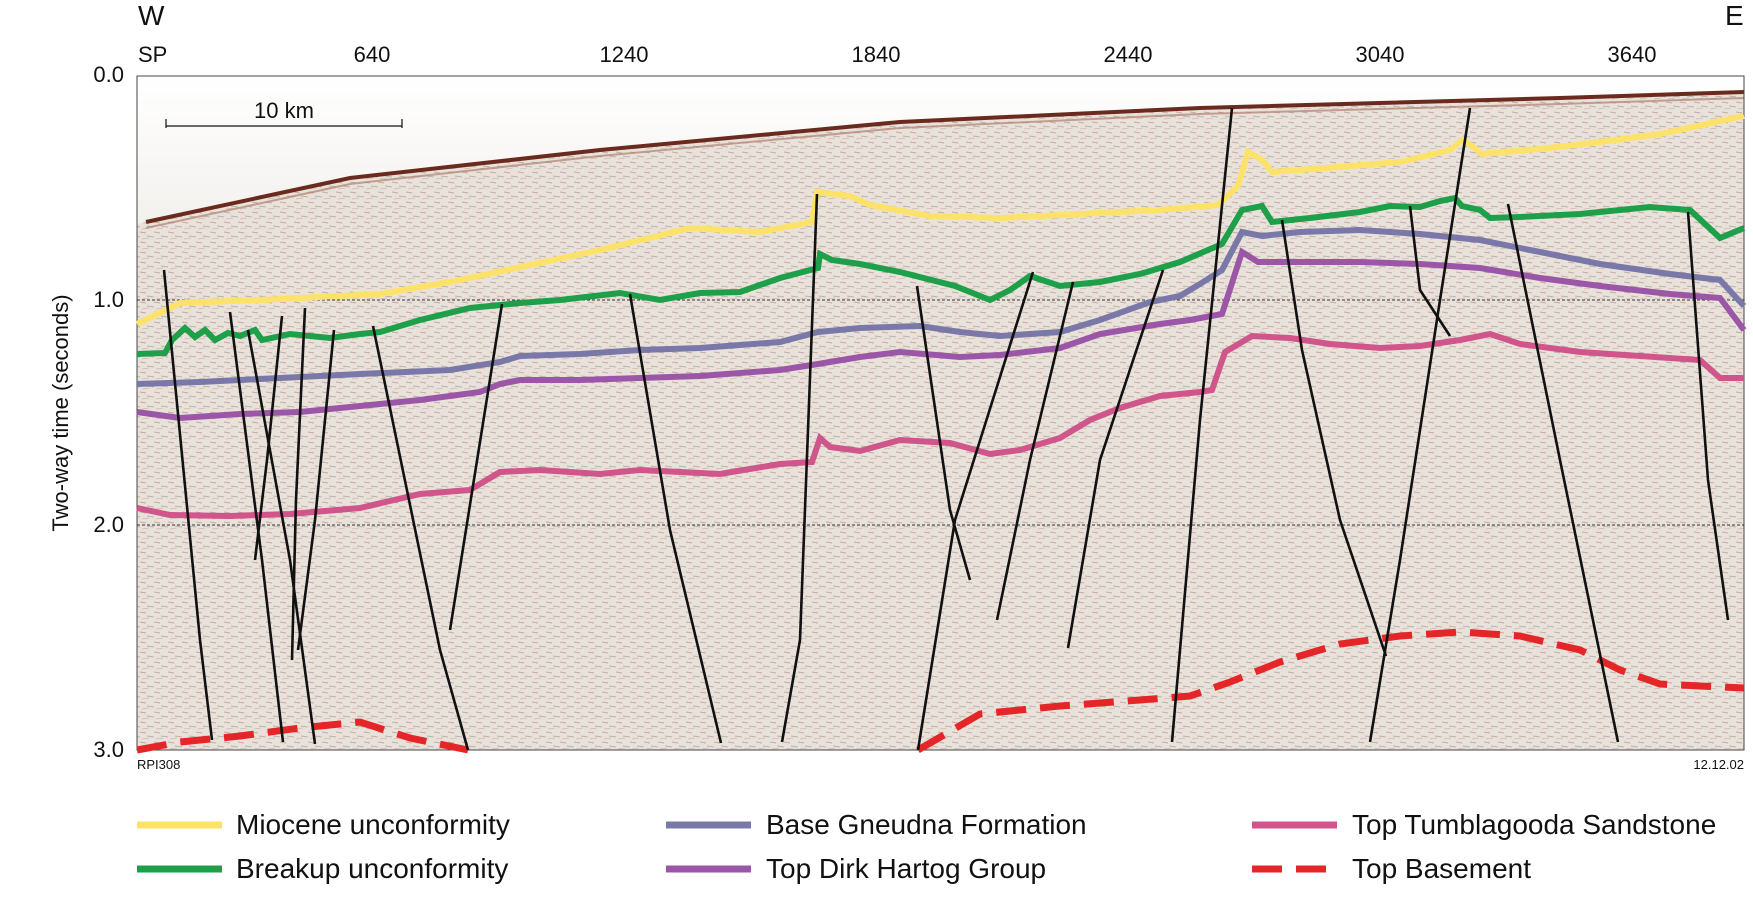 Image resolution: width=1753 pixels, height=905 pixels. What do you see at coordinates (876, 54) in the screenshot?
I see `shotpoint-tick-label: 1840` at bounding box center [876, 54].